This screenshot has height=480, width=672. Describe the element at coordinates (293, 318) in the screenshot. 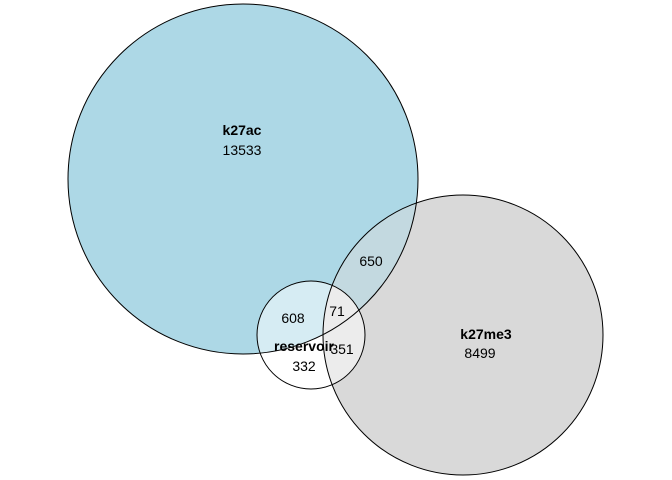

I see `k27ac-reservoir-count: 608` at that location.